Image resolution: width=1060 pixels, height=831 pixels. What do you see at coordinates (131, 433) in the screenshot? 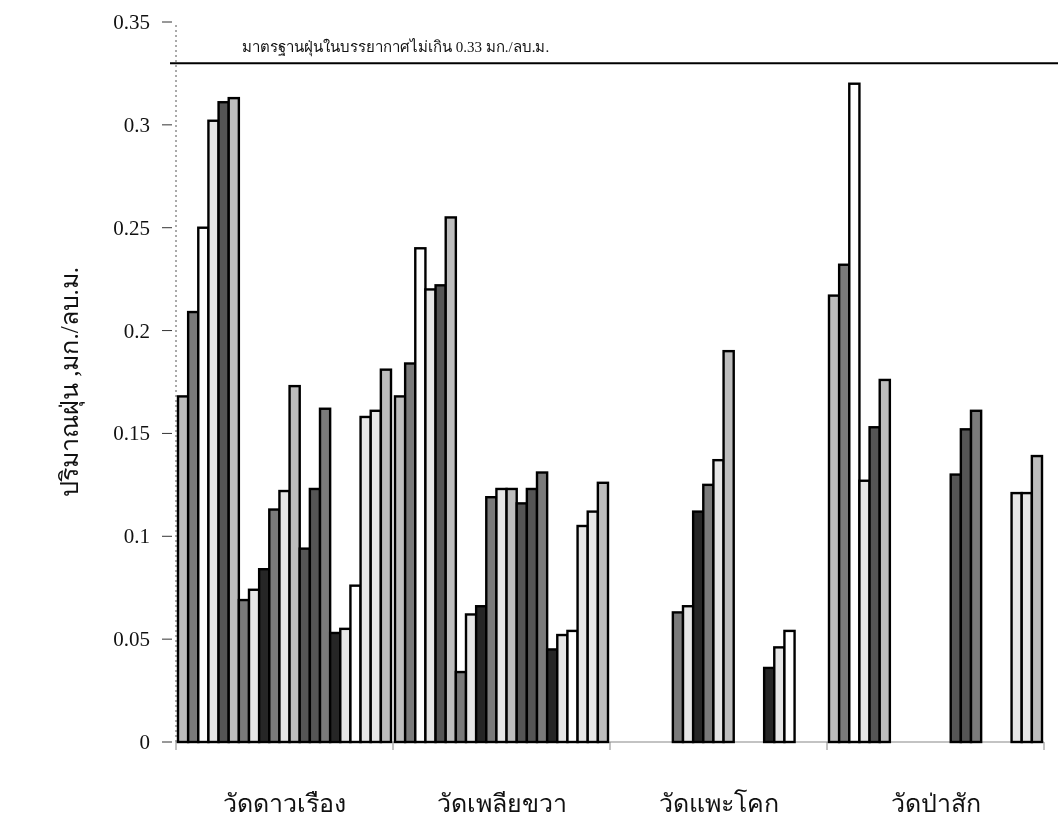
I see `y-tick-label: 0.15` at bounding box center [131, 433].